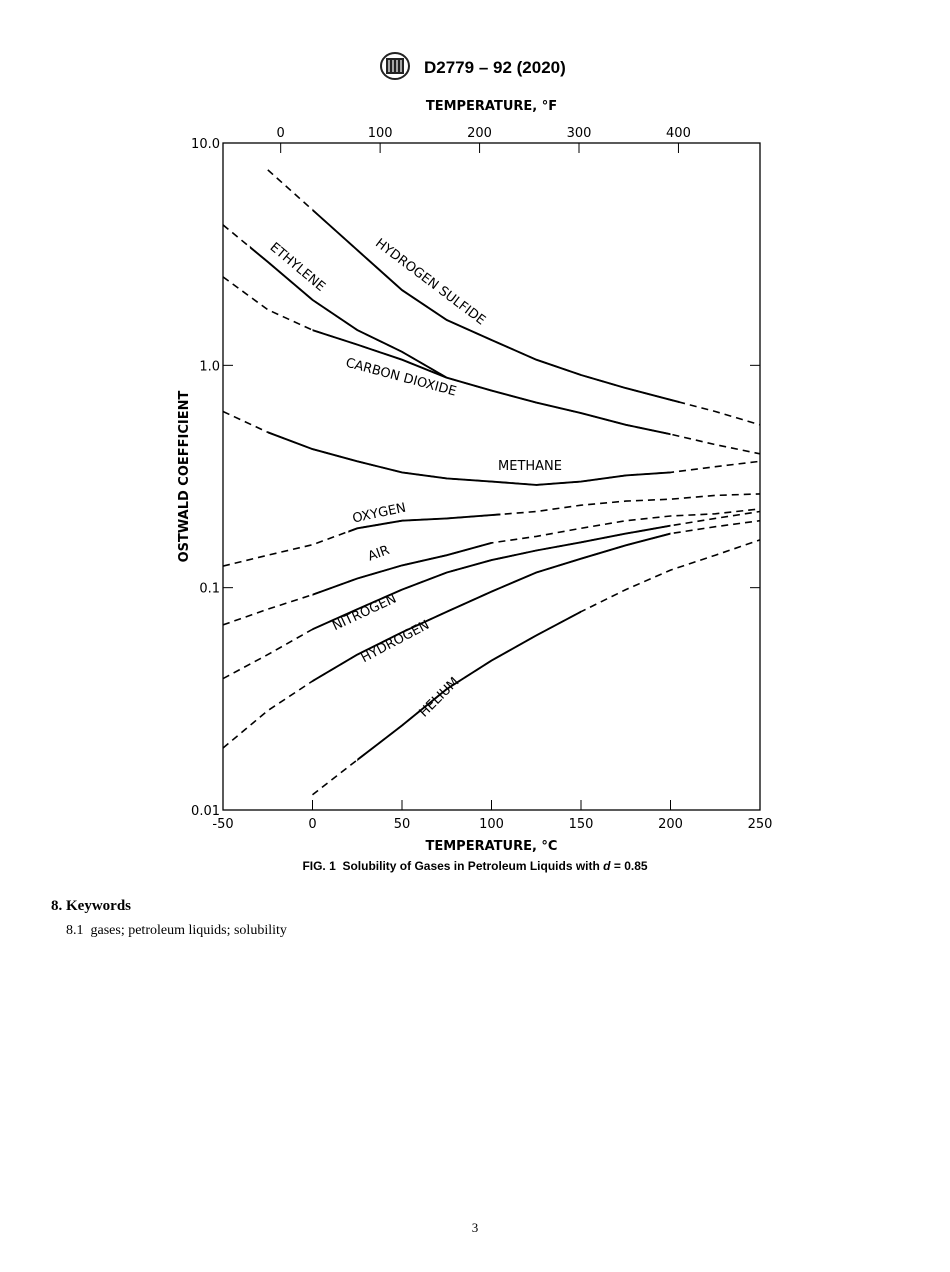 The height and width of the screenshot is (1272, 950). Describe the element at coordinates (491, 106) in the screenshot. I see `x2-axis-title: TEMPERATURE, °F` at that location.